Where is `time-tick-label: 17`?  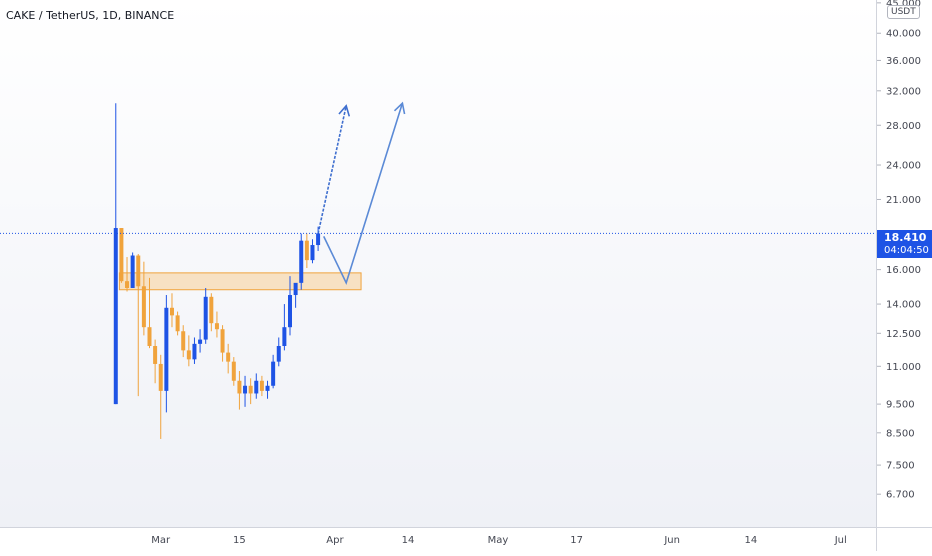
time-tick-label: 17 is located at coordinates (576, 540).